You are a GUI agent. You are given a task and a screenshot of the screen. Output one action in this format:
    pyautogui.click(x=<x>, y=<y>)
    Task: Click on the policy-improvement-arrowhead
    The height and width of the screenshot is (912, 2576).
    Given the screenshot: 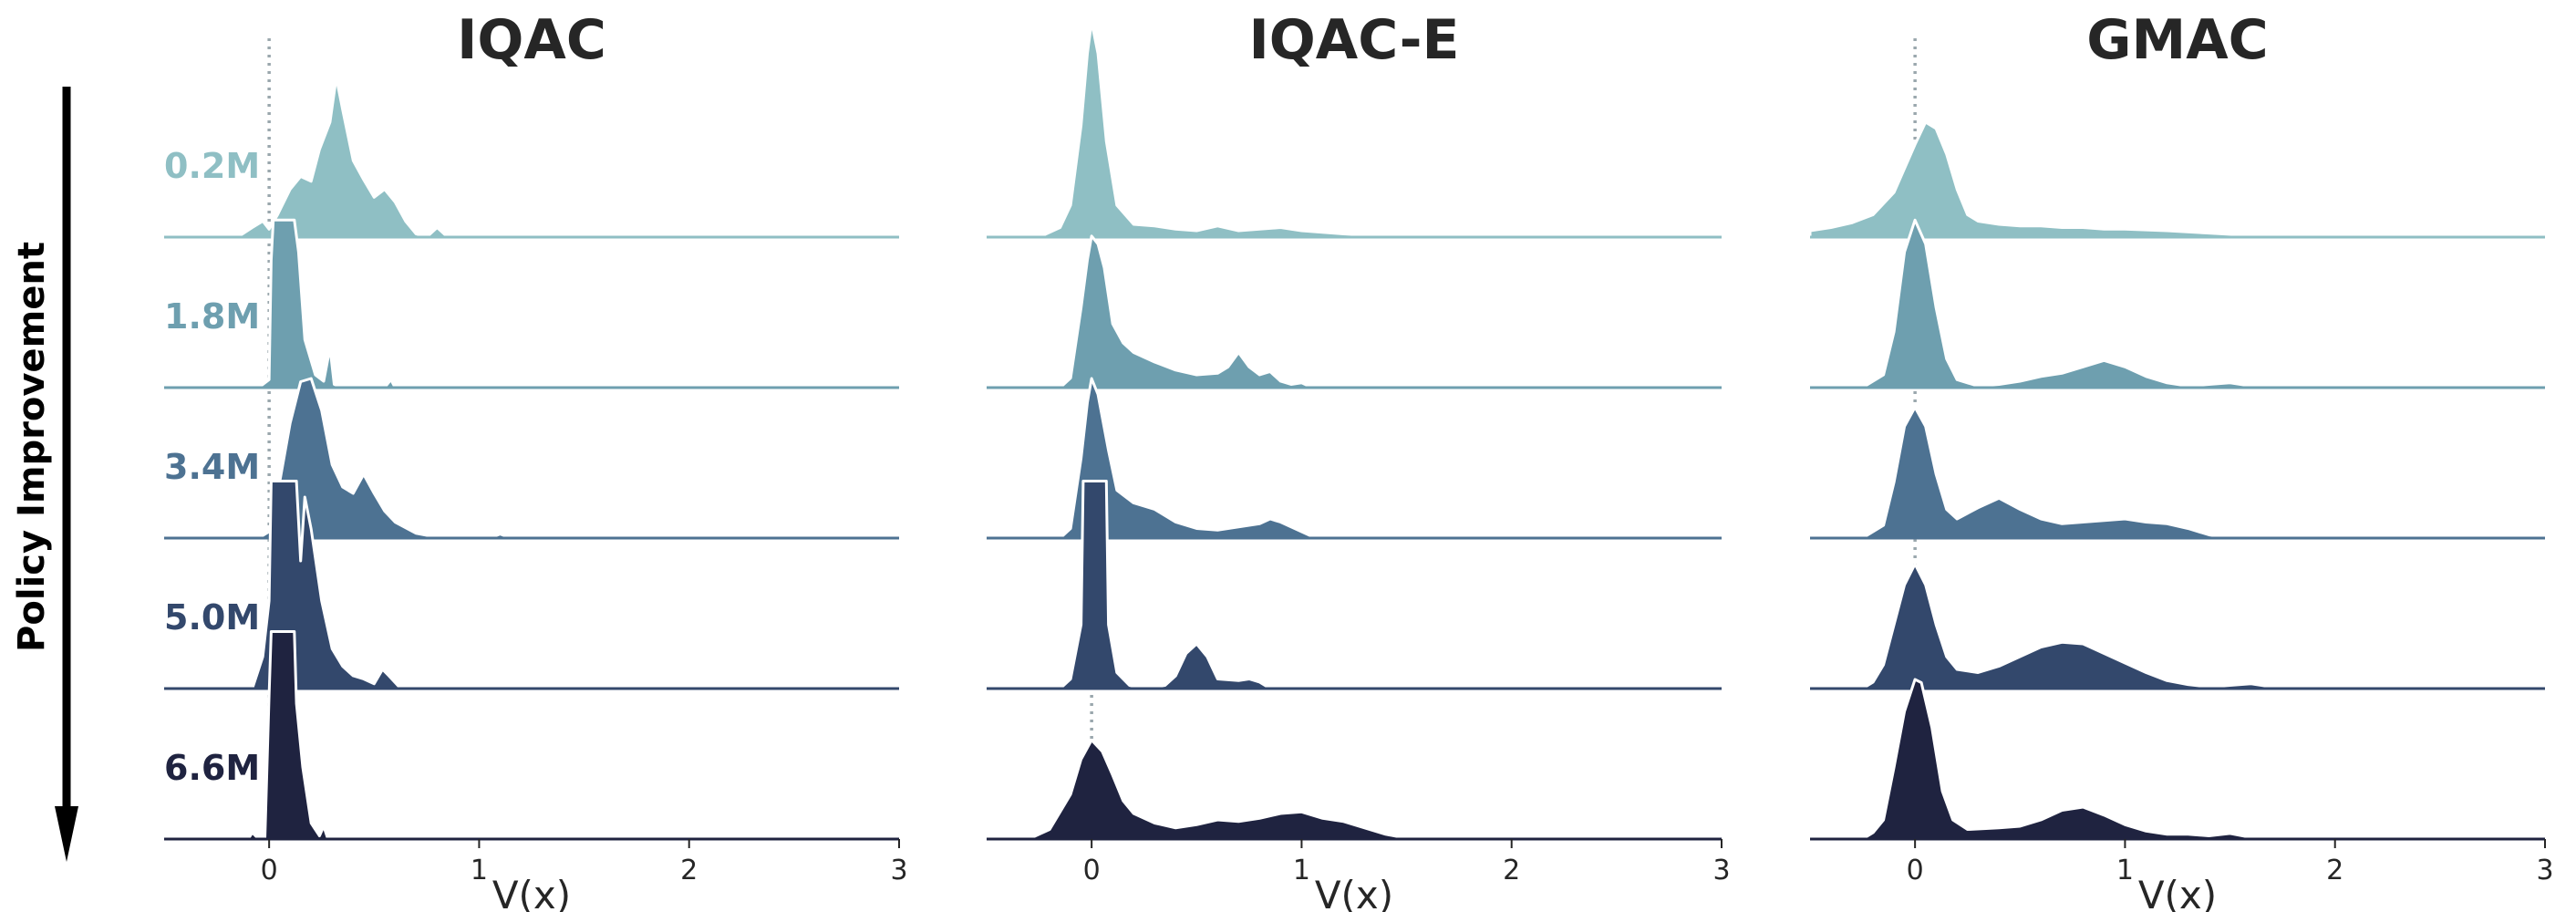 What is the action you would take?
    pyautogui.click(x=66, y=834)
    